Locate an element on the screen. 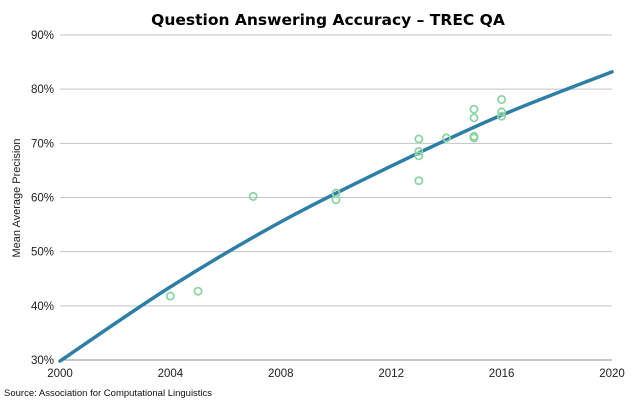 This screenshot has width=640, height=401. x-tick-label: 2020 is located at coordinates (612, 374).